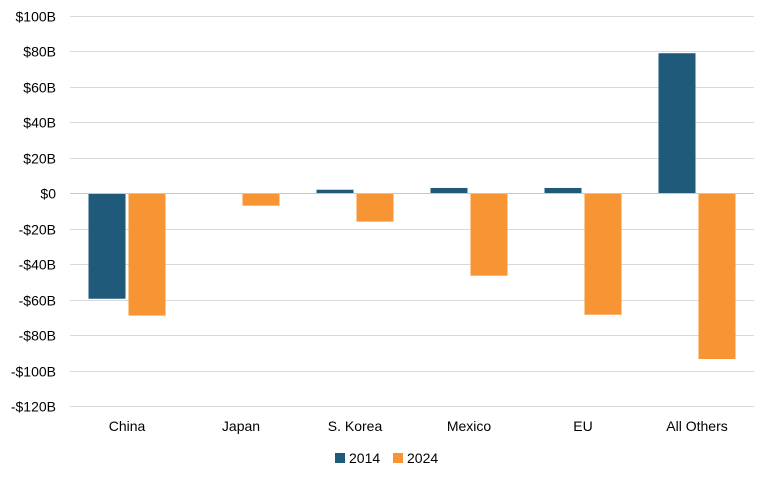 The height and width of the screenshot is (480, 768). What do you see at coordinates (107, 246) in the screenshot?
I see `bar-2014-china` at bounding box center [107, 246].